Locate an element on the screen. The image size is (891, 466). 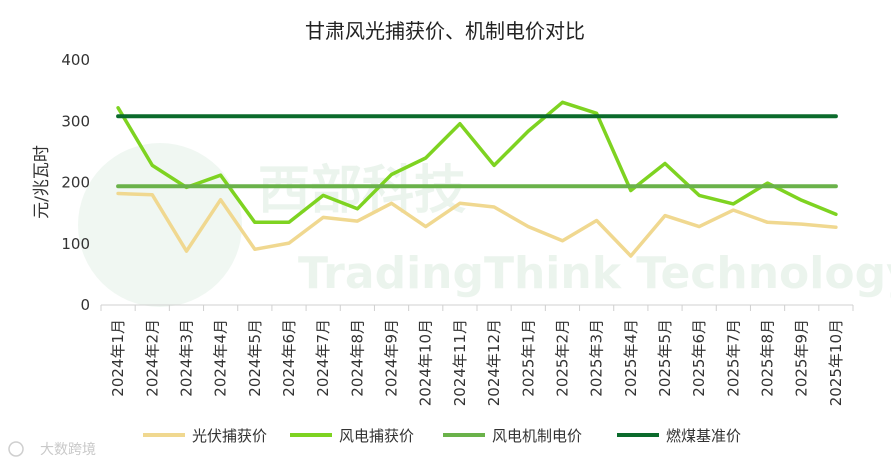
y-tick-label: 200 is located at coordinates (75, 183).